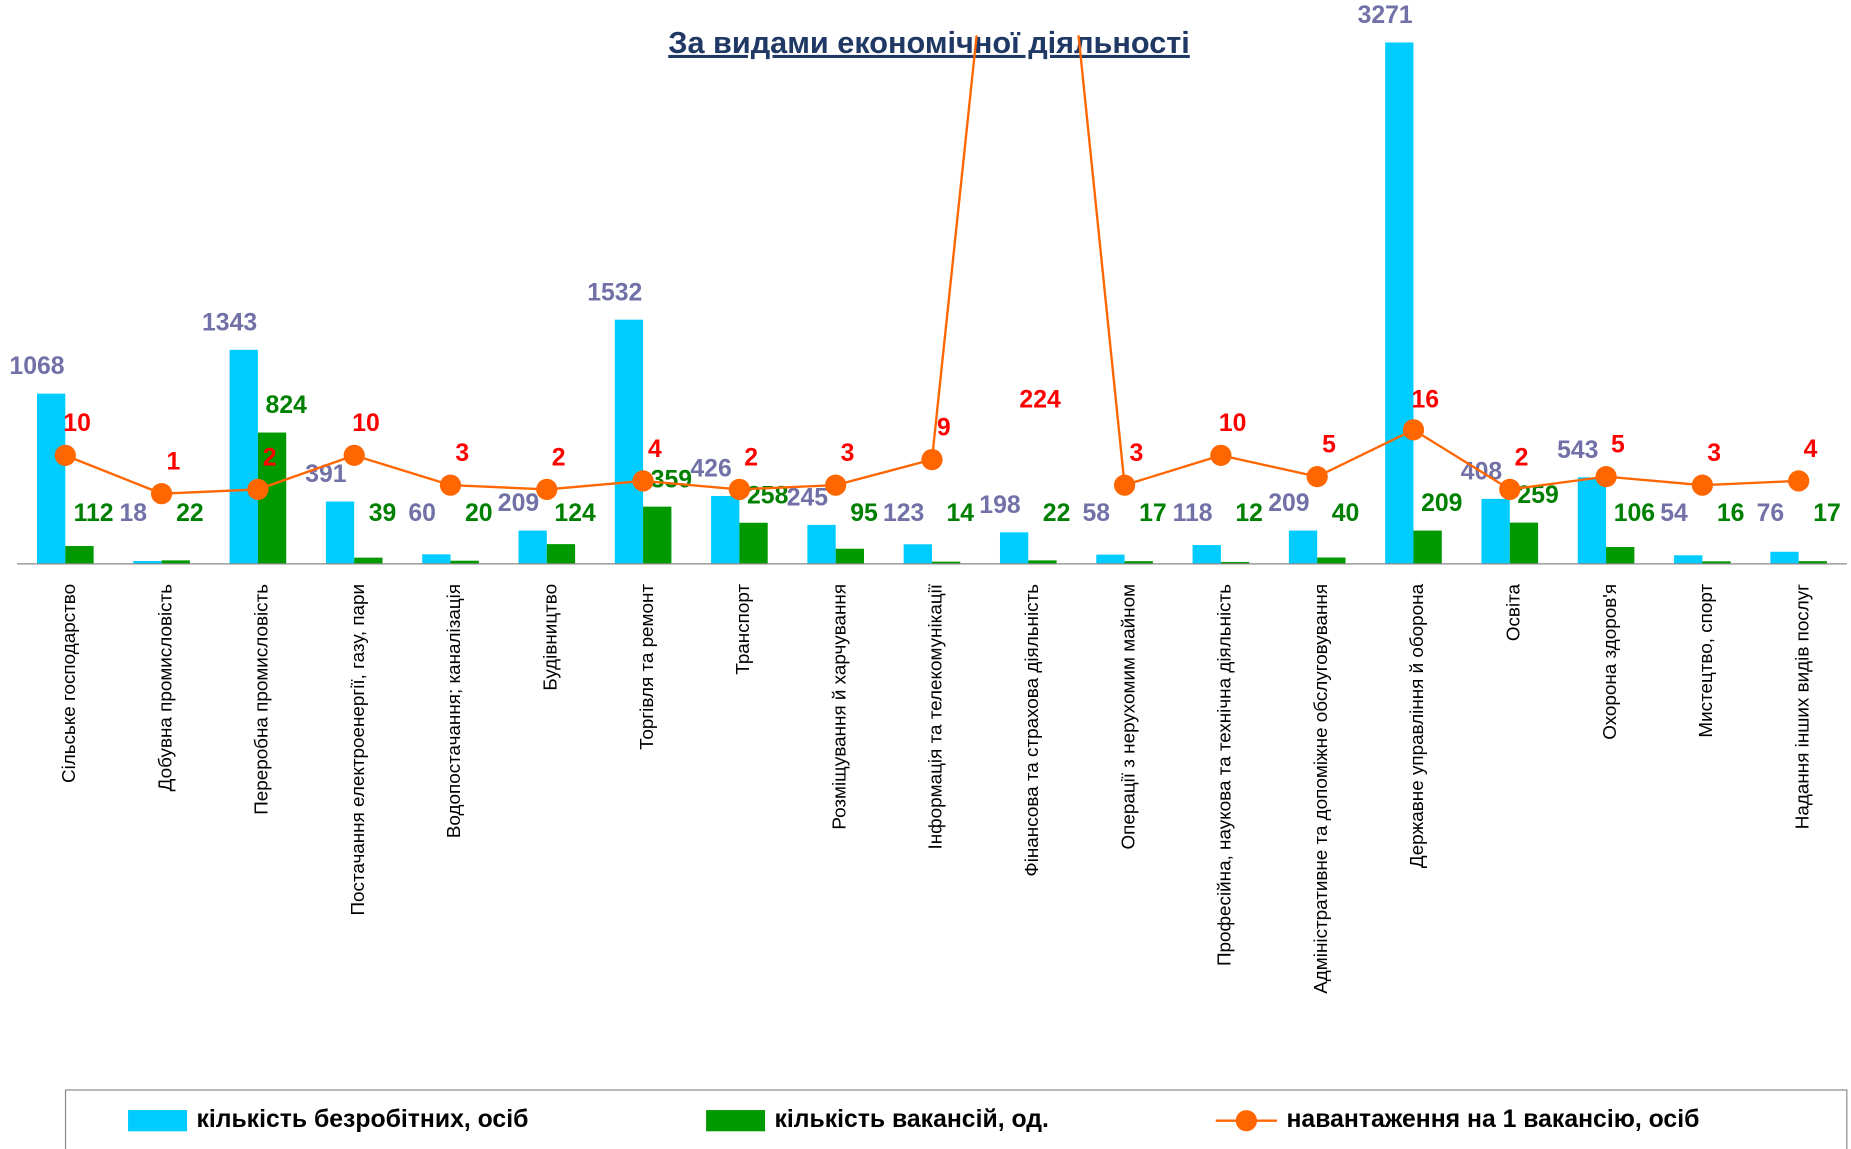  Describe the element at coordinates (671, 479) in the screenshot. I see `data-label: 359` at that location.